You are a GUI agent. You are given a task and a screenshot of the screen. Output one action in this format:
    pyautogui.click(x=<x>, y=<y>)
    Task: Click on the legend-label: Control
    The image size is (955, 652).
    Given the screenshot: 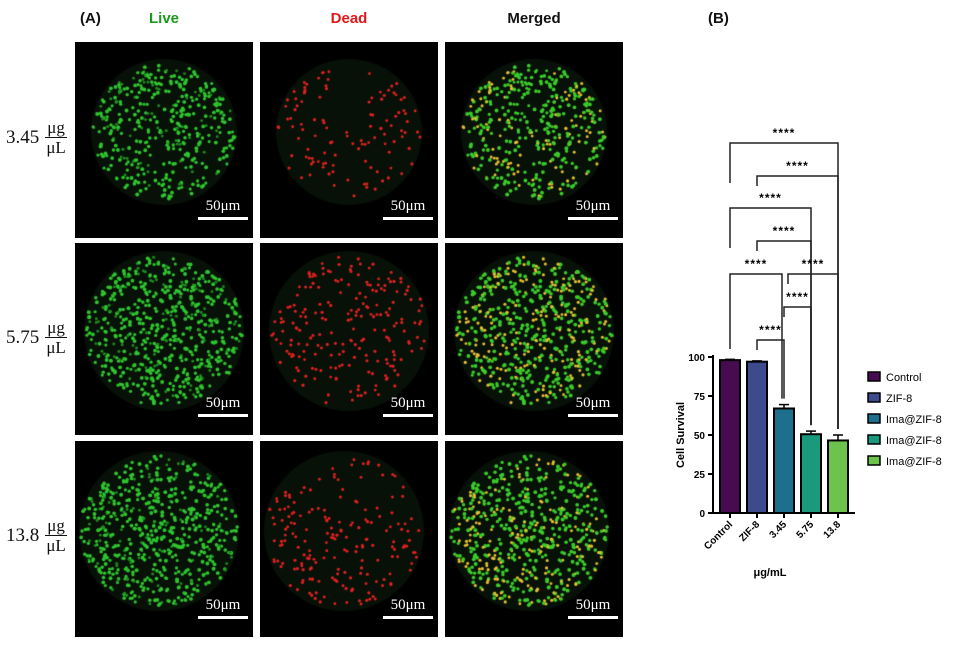 What is the action you would take?
    pyautogui.click(x=903, y=378)
    